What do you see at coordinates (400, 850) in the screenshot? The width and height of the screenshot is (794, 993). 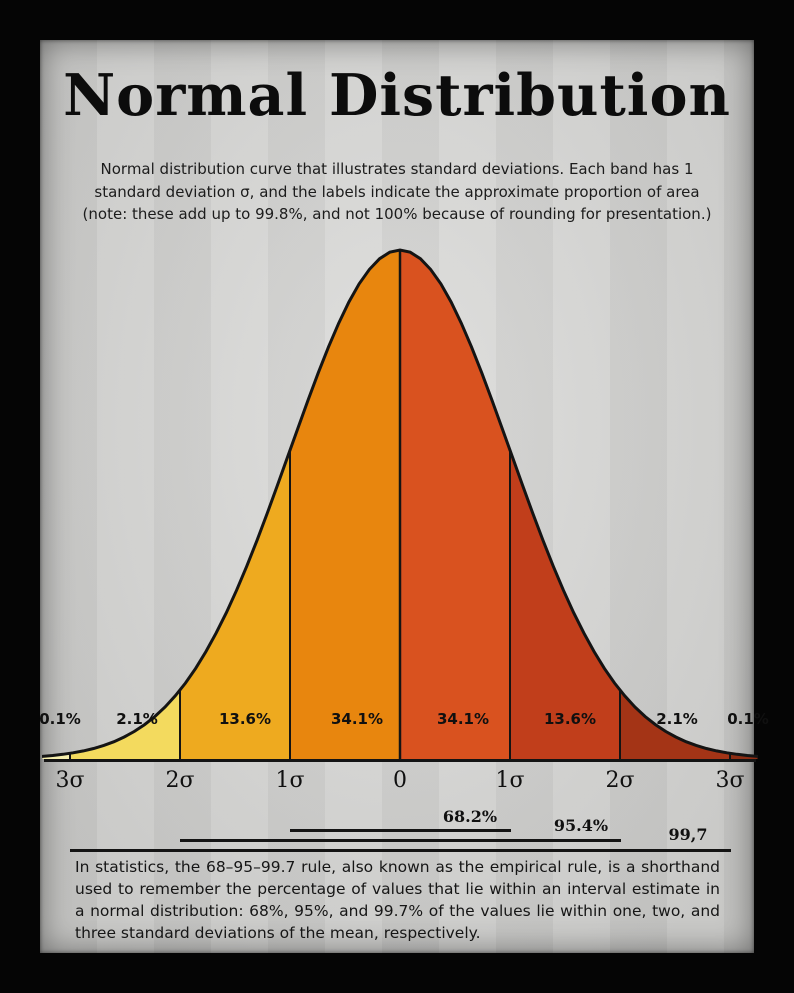 I see `interval-99-line` at bounding box center [400, 850].